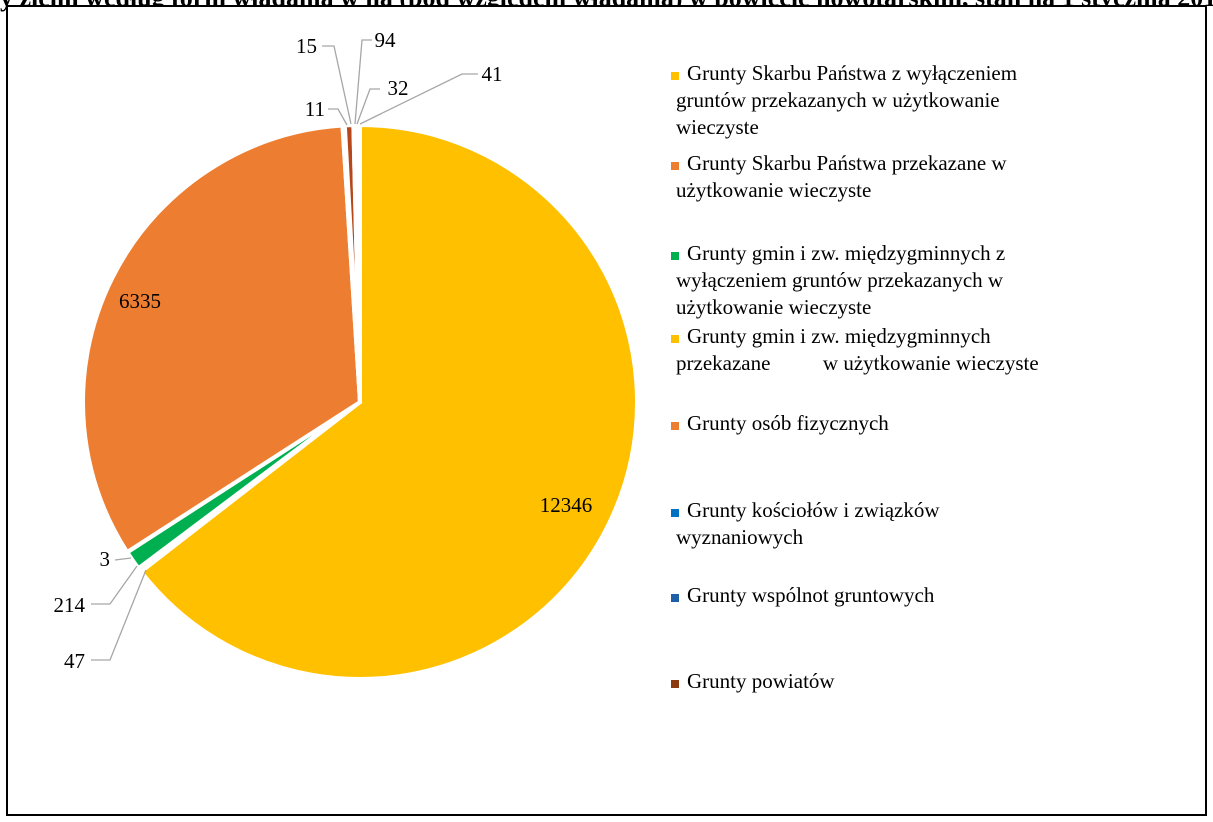 Image resolution: width=1213 pixels, height=822 pixels. Describe the element at coordinates (386, 40) in the screenshot. I see `data-label-8: 94` at that location.